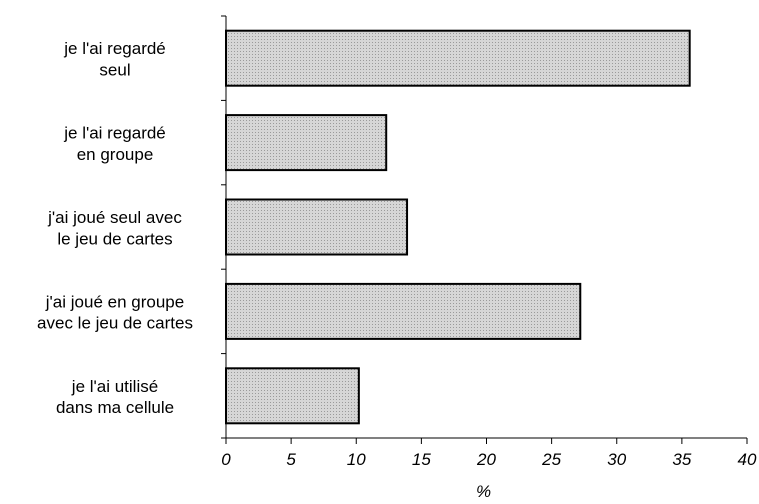 The width and height of the screenshot is (759, 504). I want to click on category-label: je l'ai regardé seul, so click(114, 59).